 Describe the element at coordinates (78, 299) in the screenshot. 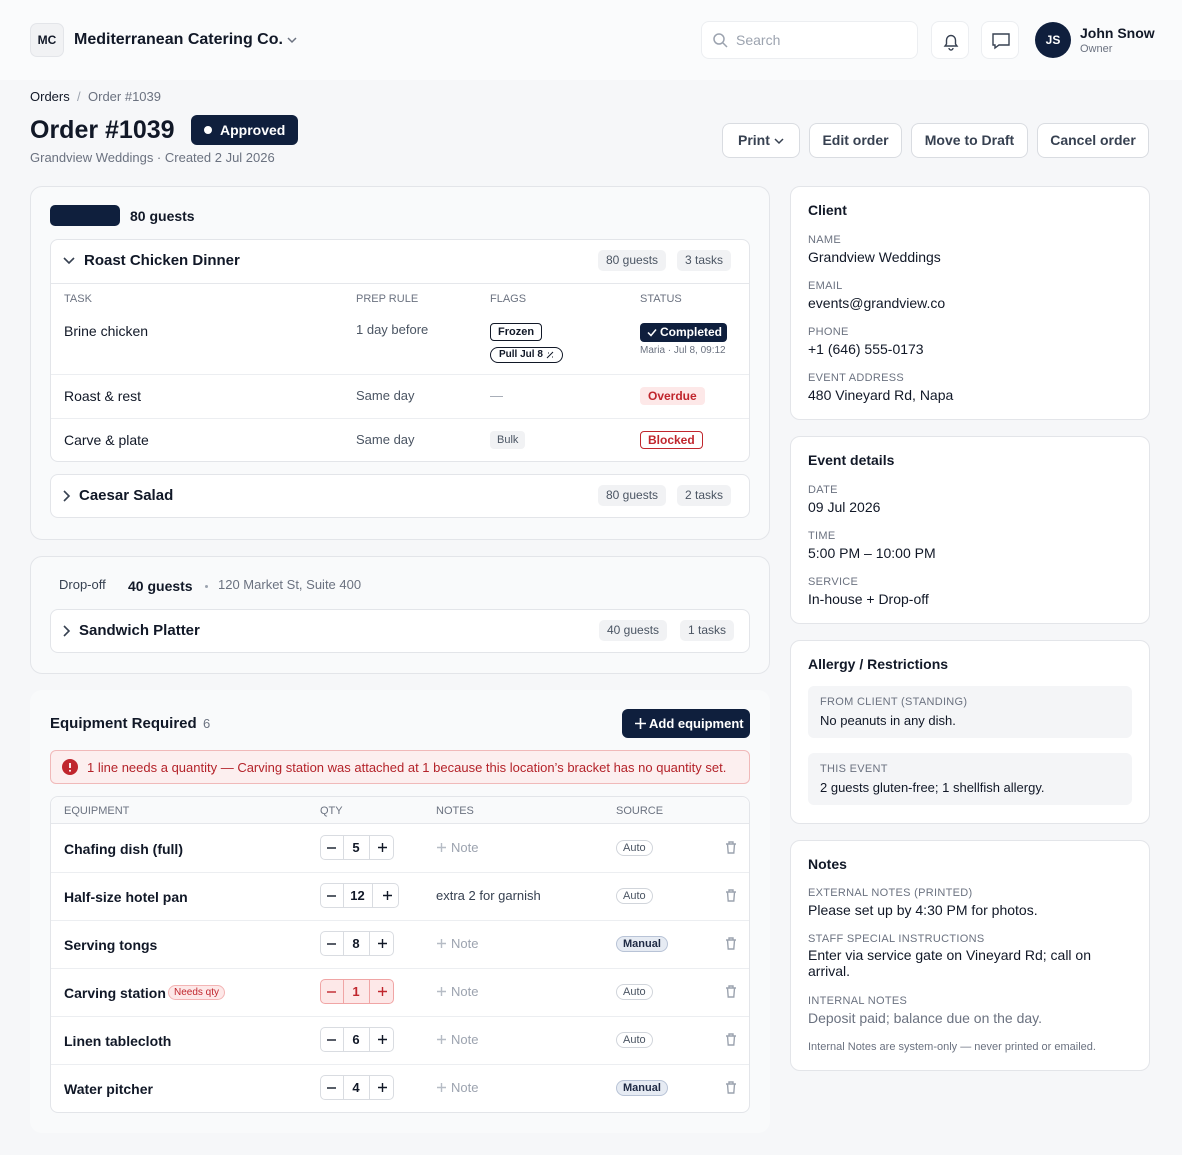

I see `column-header: TASK` at that location.